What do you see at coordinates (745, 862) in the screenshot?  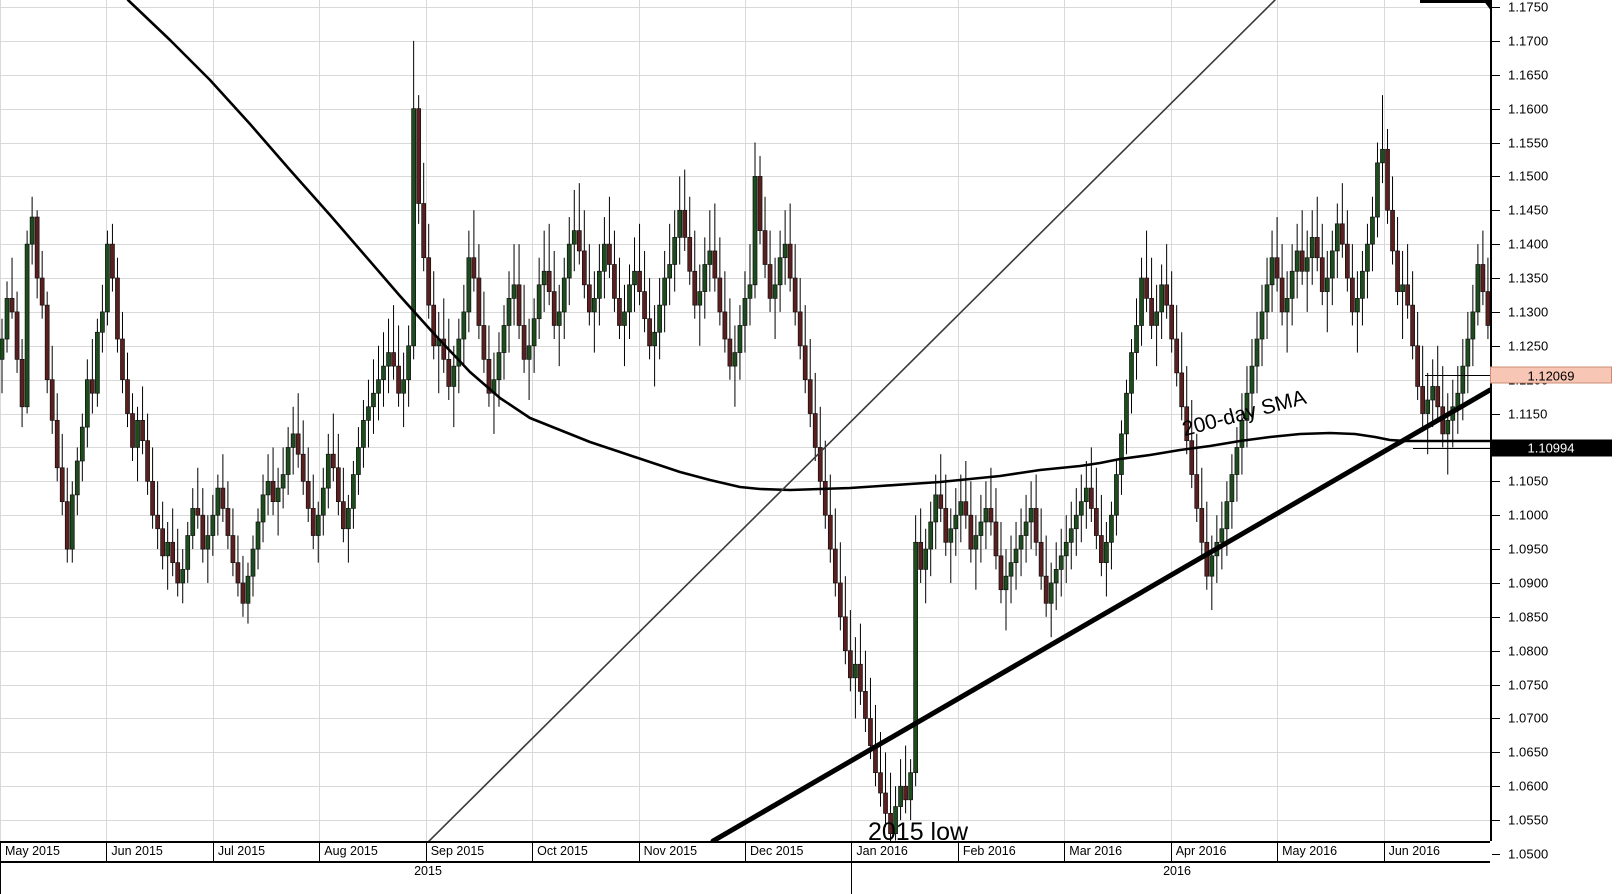 I see `time-axis-line-bottom` at bounding box center [745, 862].